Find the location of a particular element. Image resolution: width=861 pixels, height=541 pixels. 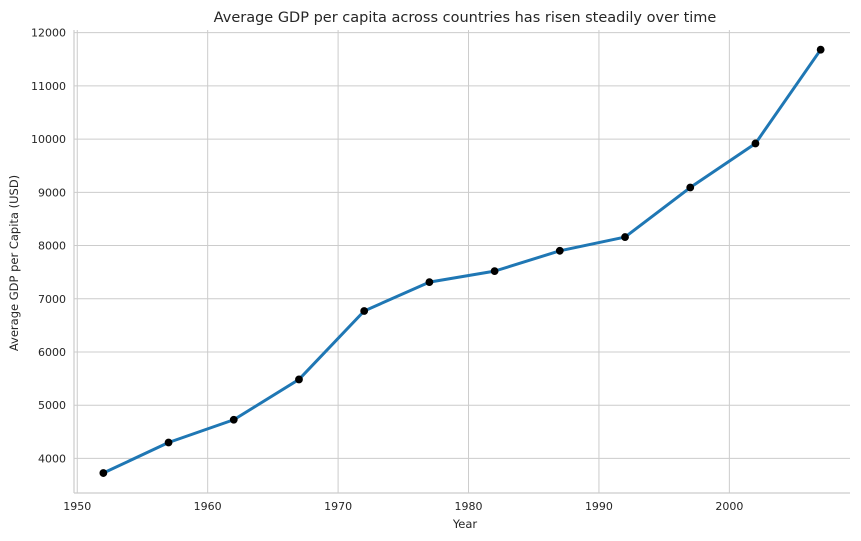

y-tick-label: 9000 is located at coordinates (52, 192).